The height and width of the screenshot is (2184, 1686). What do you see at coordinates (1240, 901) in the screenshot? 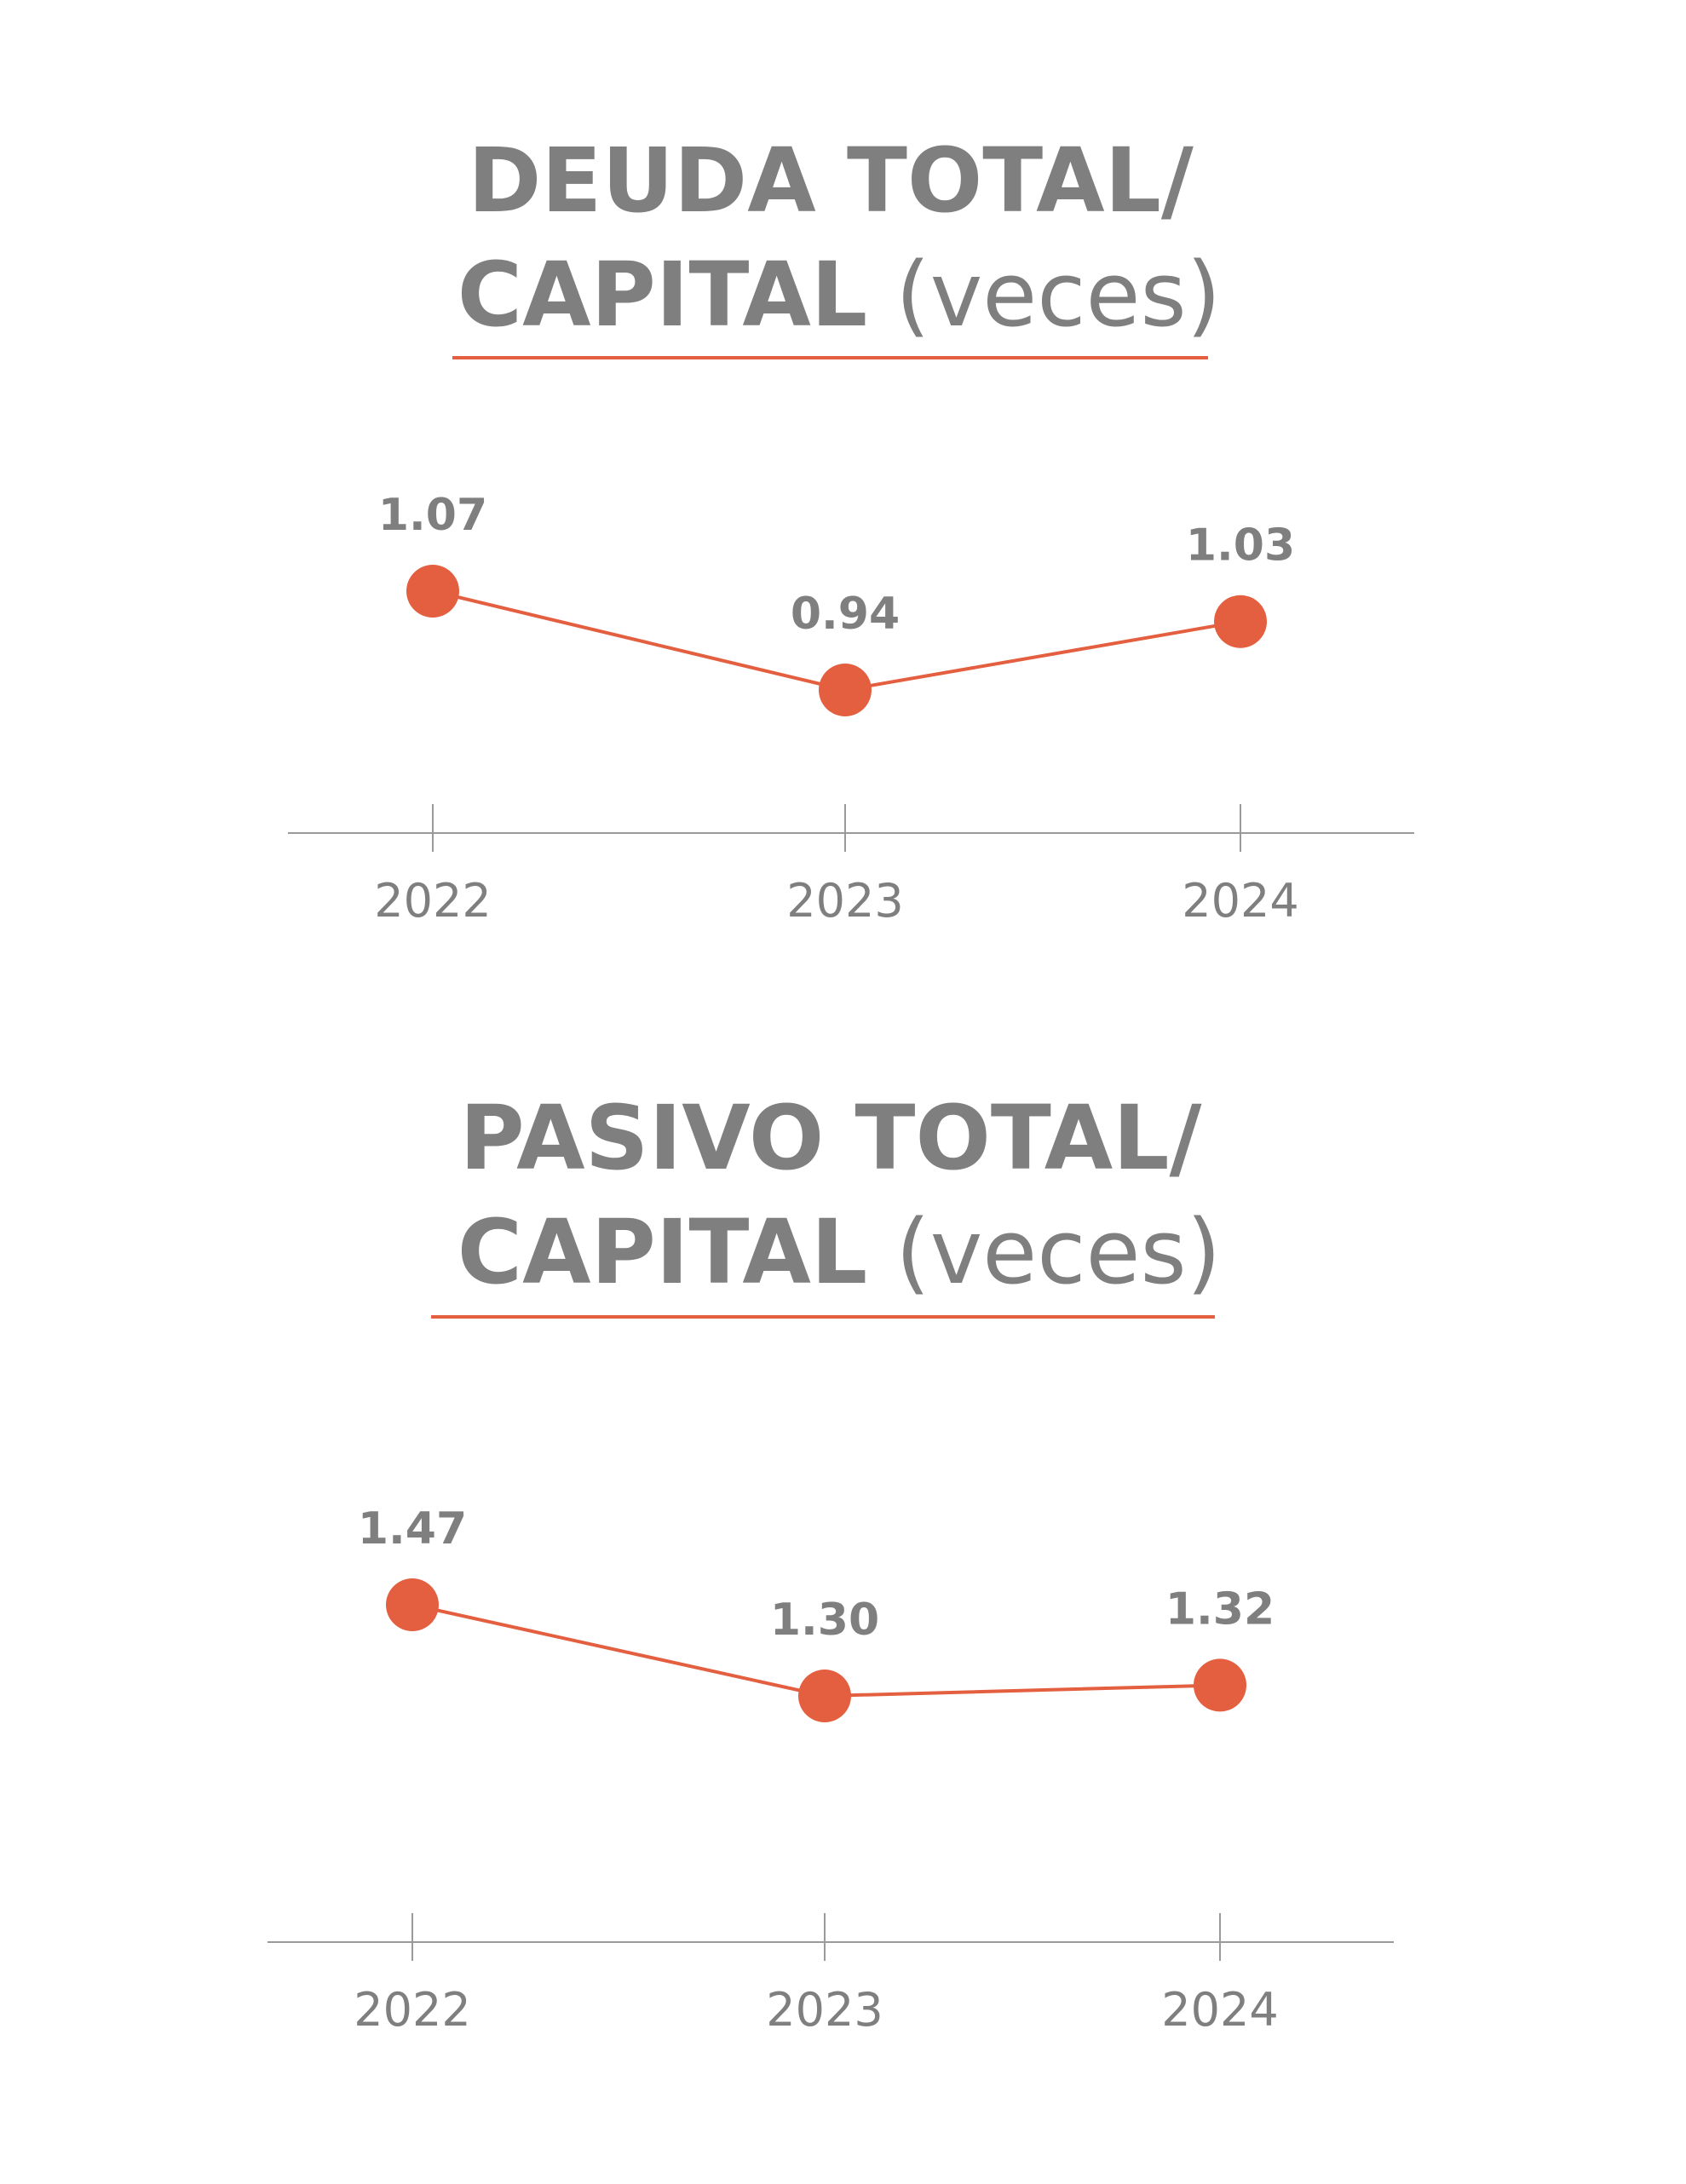
I see `chart-1-x-tick-label: 2024` at bounding box center [1240, 901].